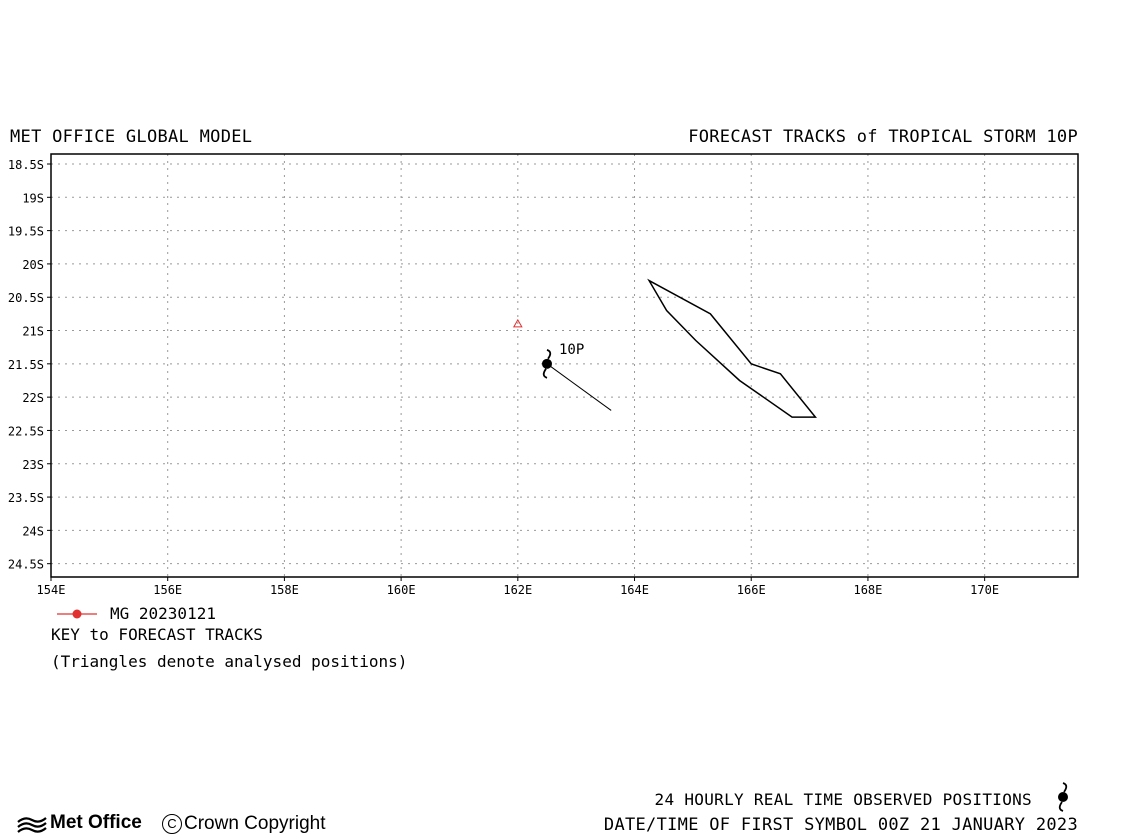 The image size is (1130, 840). What do you see at coordinates (634, 590) in the screenshot?
I see `lon-tick-label: 164E` at bounding box center [634, 590].